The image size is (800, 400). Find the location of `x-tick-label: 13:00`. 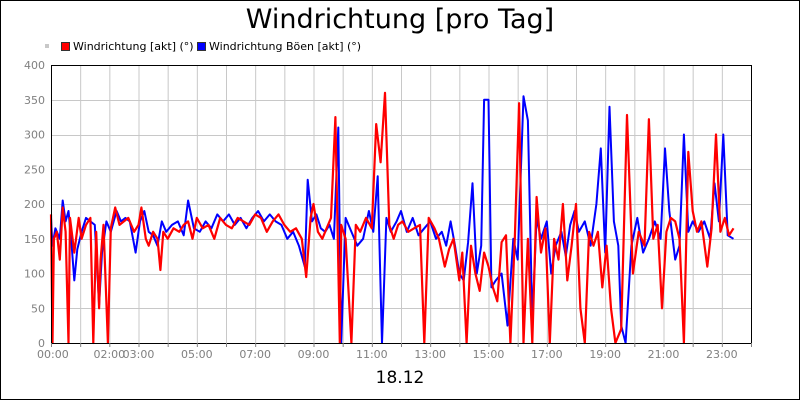

x-tick-label: 13:00 is located at coordinates (430, 354).